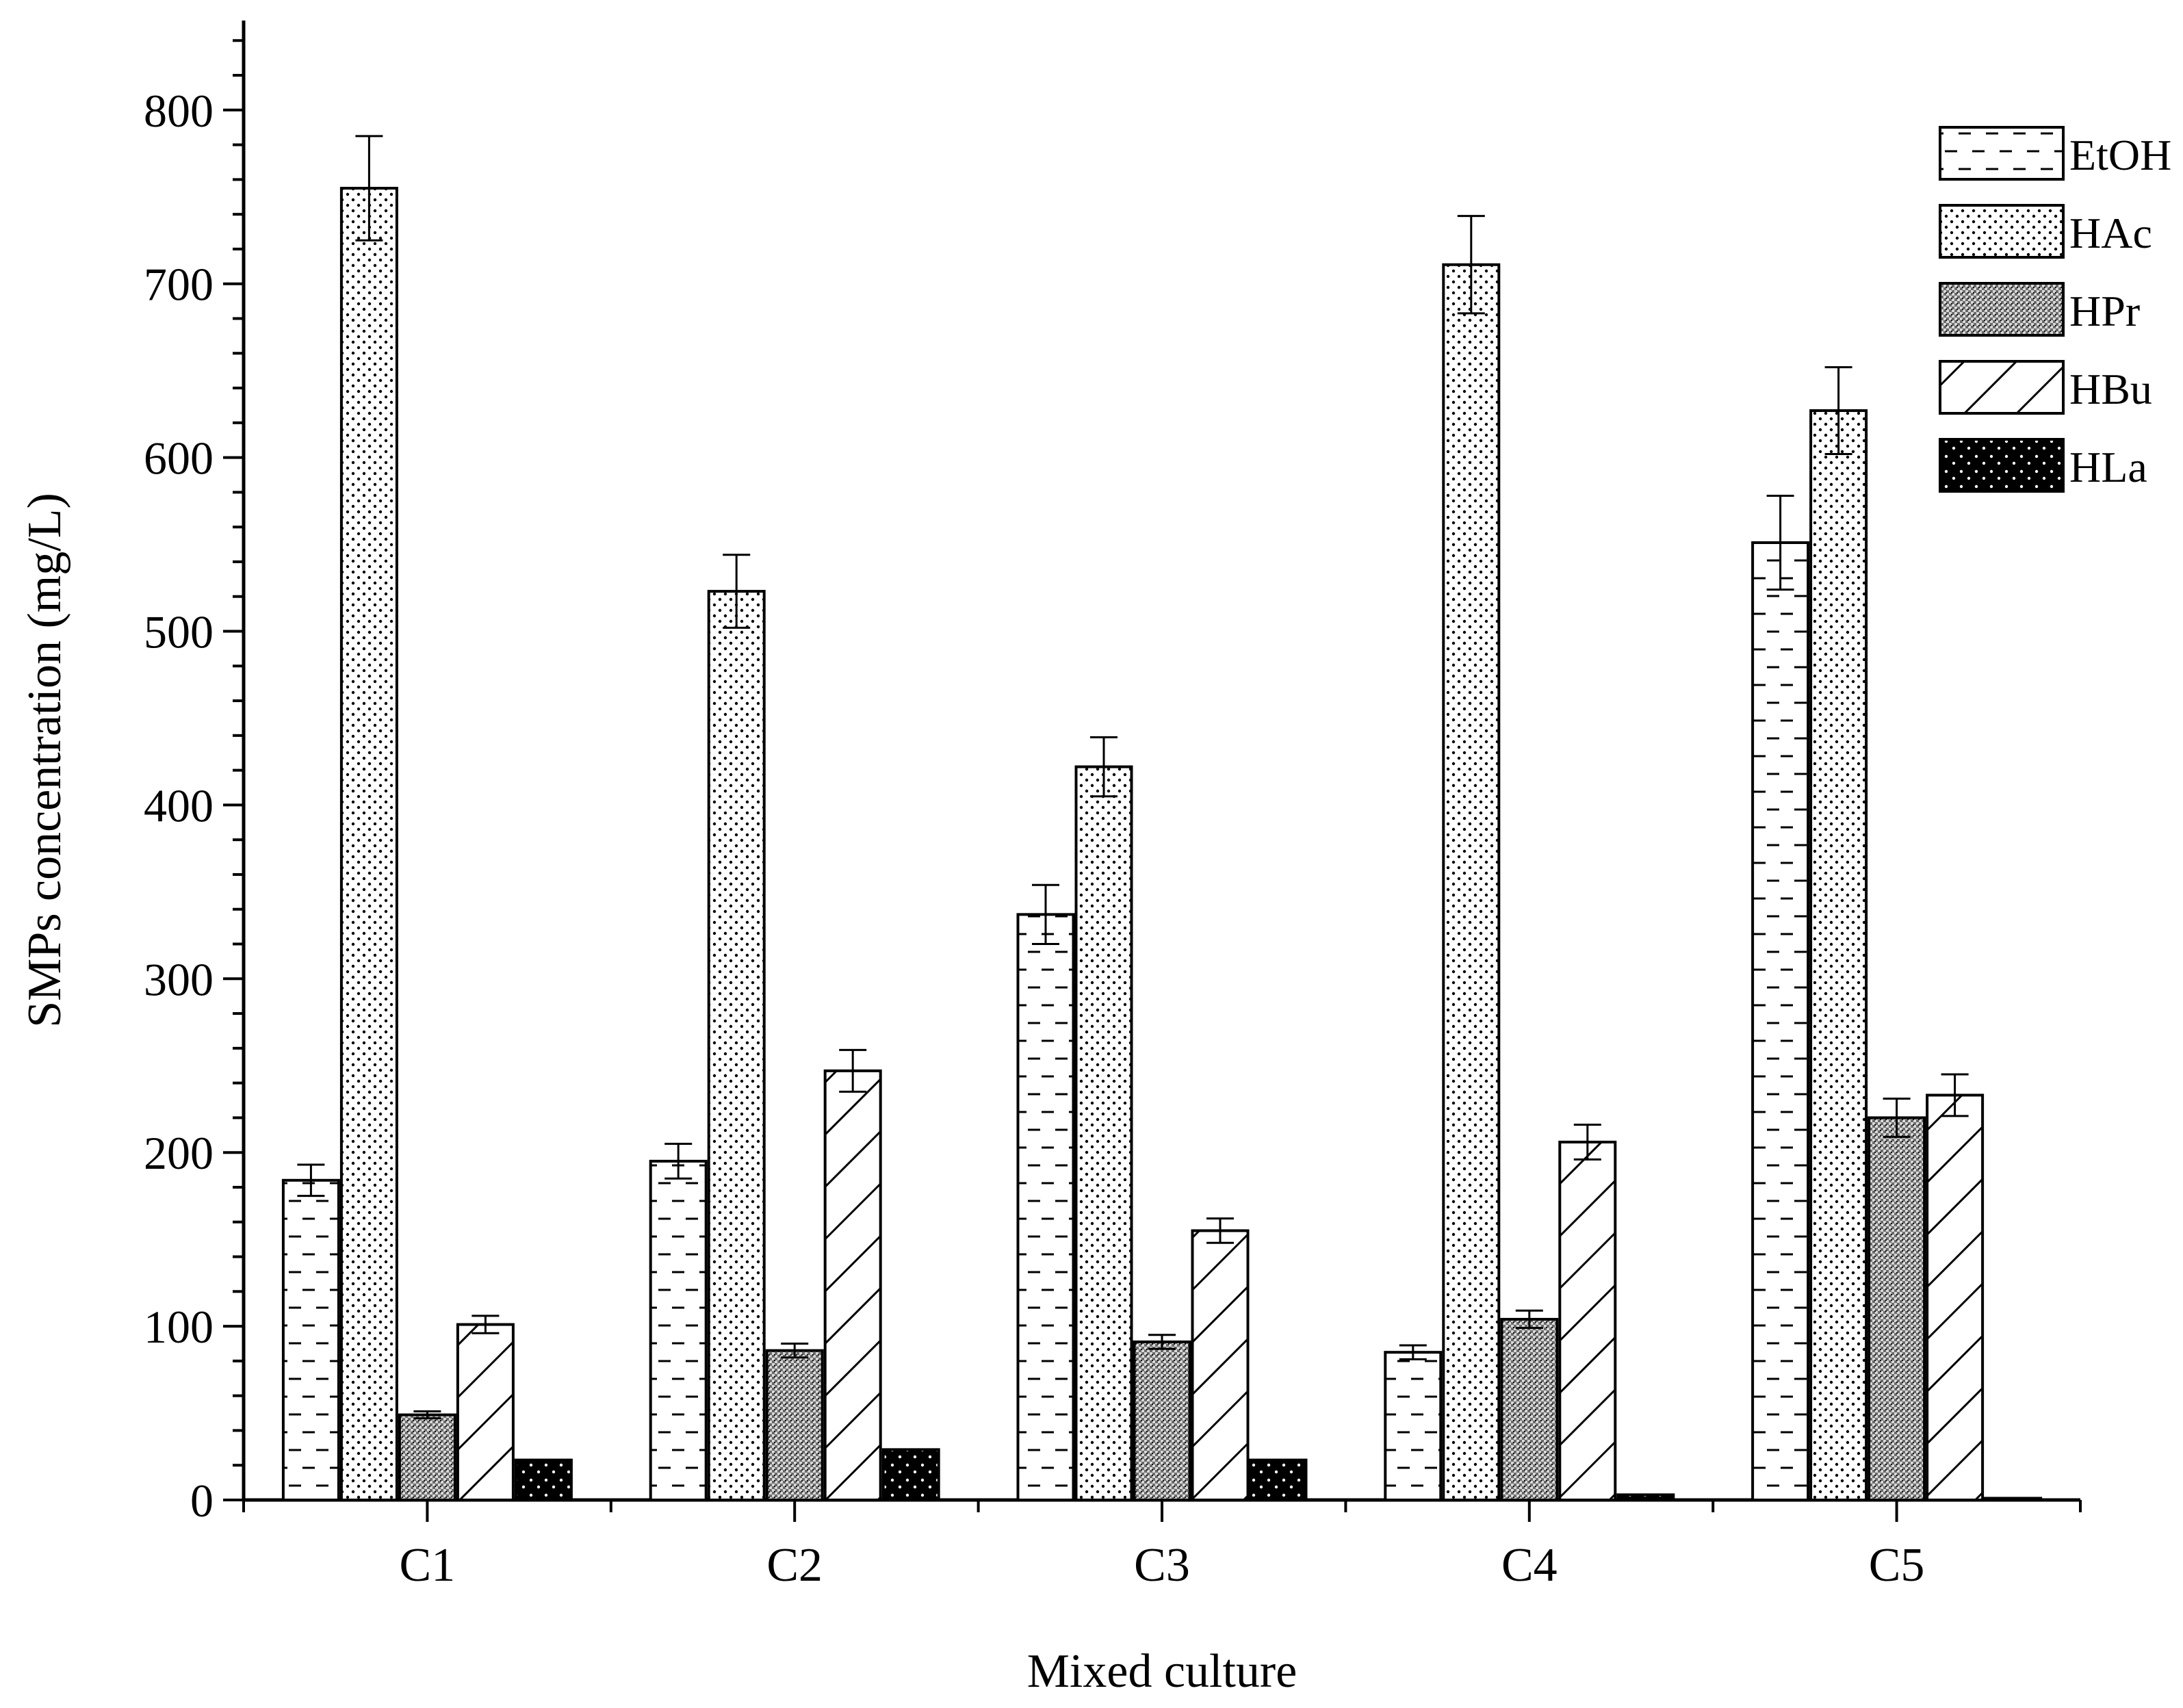 This screenshot has height=1708, width=2183. What do you see at coordinates (736, 1045) in the screenshot?
I see `bar-hac-c2` at bounding box center [736, 1045].